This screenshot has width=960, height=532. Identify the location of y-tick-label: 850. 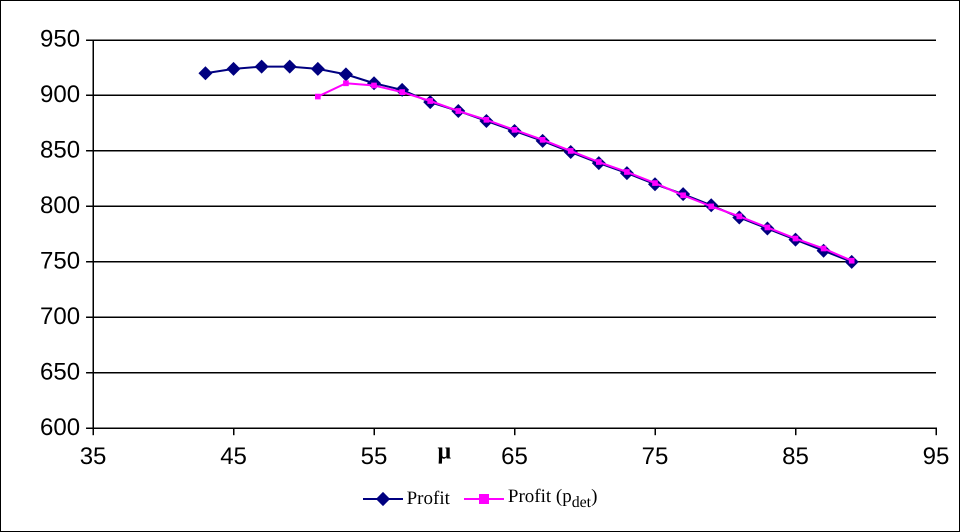
(60, 150).